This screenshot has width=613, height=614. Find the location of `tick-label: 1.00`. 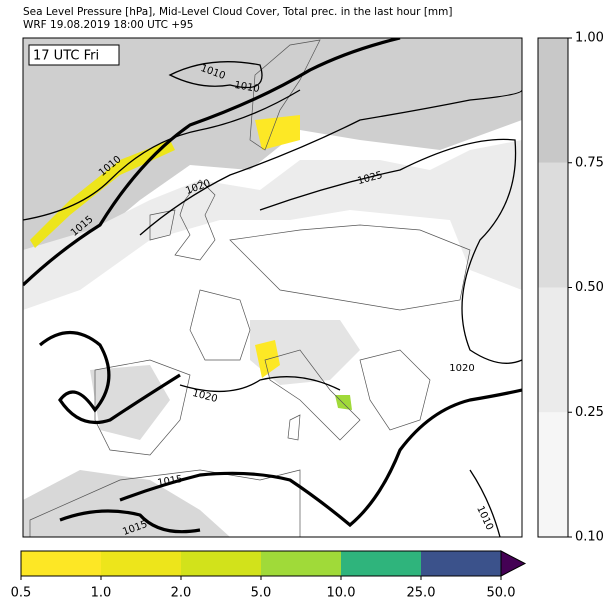

tick-label: 1.00 is located at coordinates (589, 38).